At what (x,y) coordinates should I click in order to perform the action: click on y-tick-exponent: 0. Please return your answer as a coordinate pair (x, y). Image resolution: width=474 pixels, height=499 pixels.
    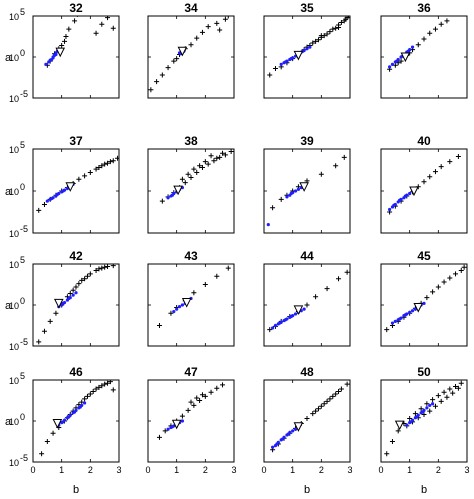
    Looking at the image, I should click on (22, 187).